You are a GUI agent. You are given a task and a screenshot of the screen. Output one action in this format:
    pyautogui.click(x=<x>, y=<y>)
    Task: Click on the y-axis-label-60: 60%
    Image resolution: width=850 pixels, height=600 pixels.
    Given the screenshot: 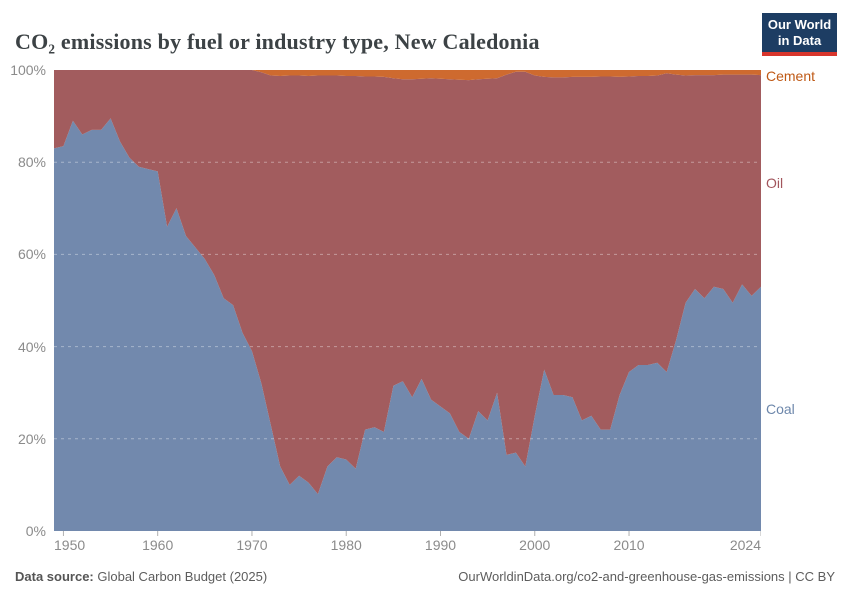 What is the action you would take?
    pyautogui.click(x=31, y=254)
    